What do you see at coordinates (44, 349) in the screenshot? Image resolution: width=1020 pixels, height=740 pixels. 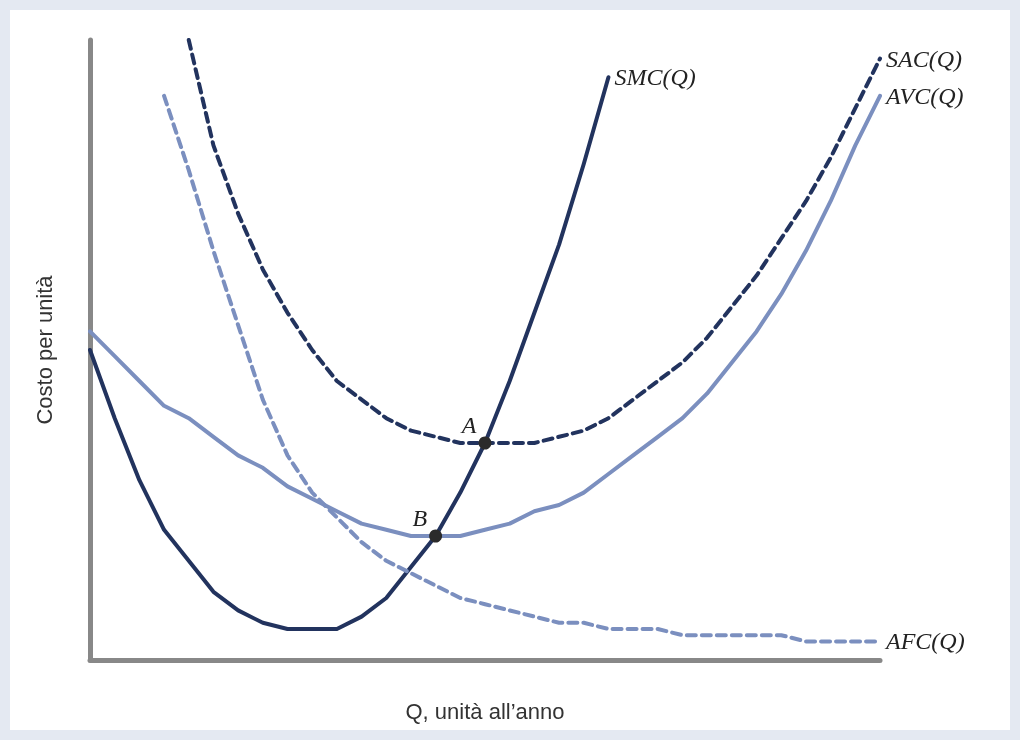 I see `y-axis-title: Costo per unità` at bounding box center [44, 349].